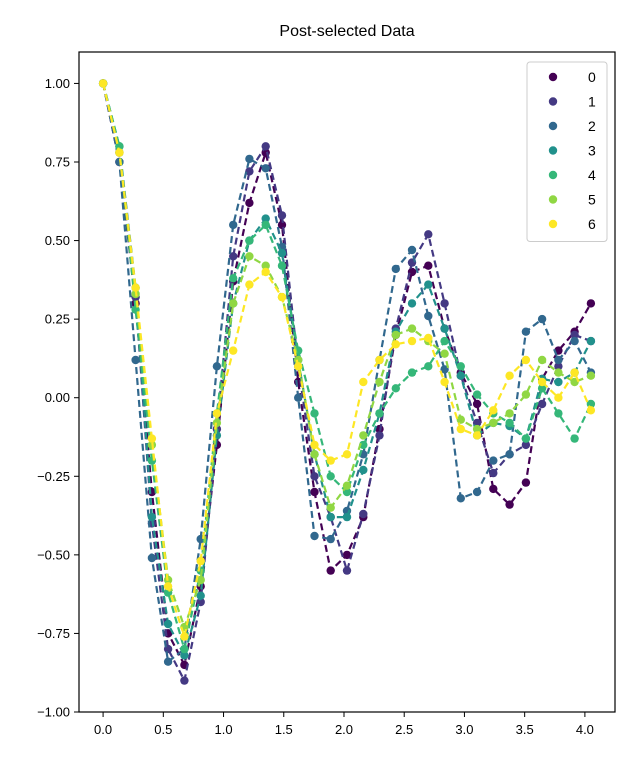 This screenshot has height=761, width=635. Describe the element at coordinates (57, 83) in the screenshot. I see `y-tick-label: 1.00` at that location.